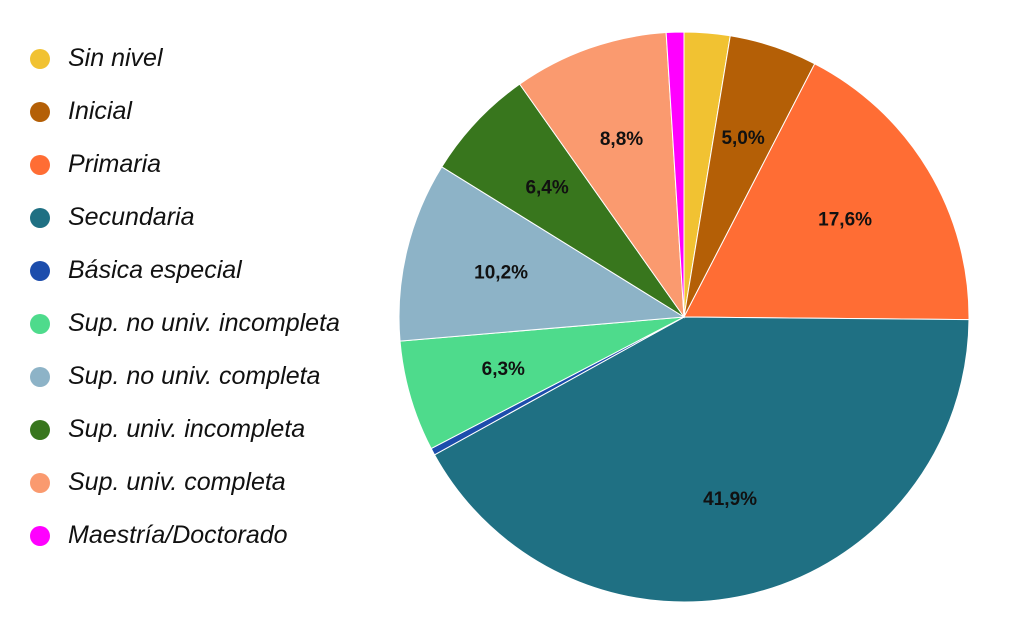  I want to click on legend-item-sup-univ-incompleta: Sup. univ. incompleta, so click(210, 429).